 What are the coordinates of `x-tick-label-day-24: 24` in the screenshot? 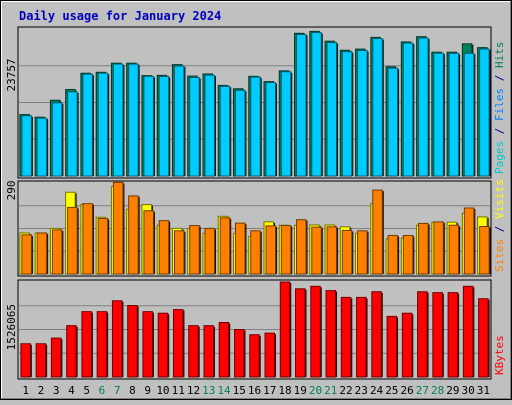 It's located at (377, 390).